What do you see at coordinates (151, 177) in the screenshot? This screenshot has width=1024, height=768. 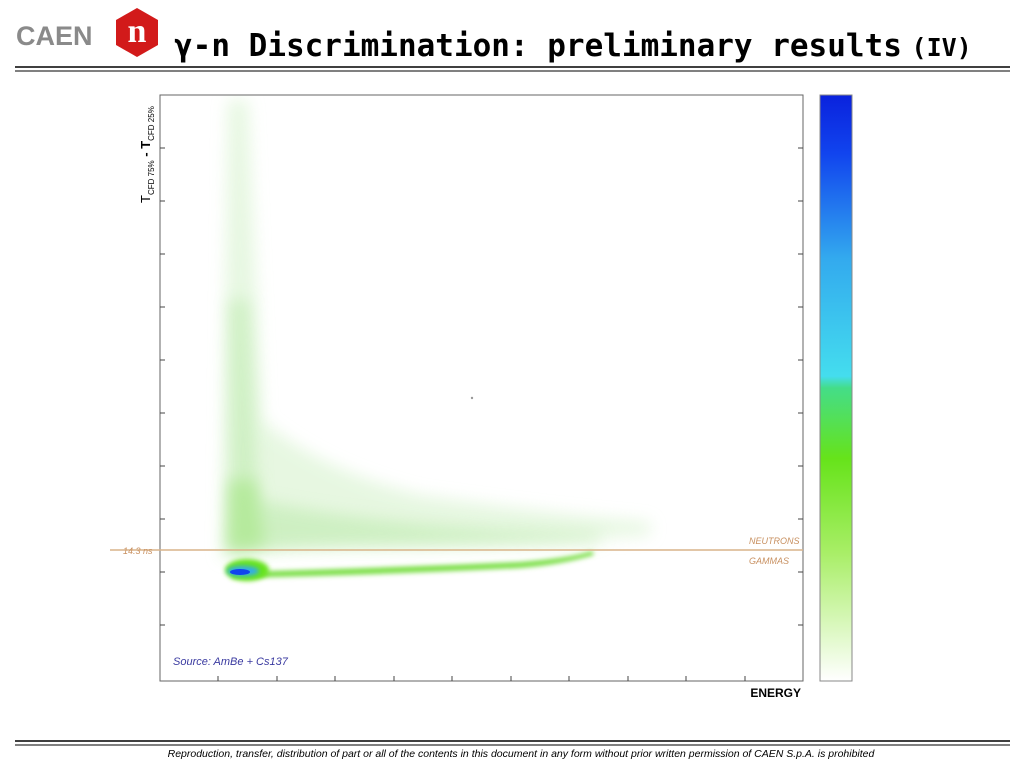 I see `y-label-sub: CFD 75%` at bounding box center [151, 177].